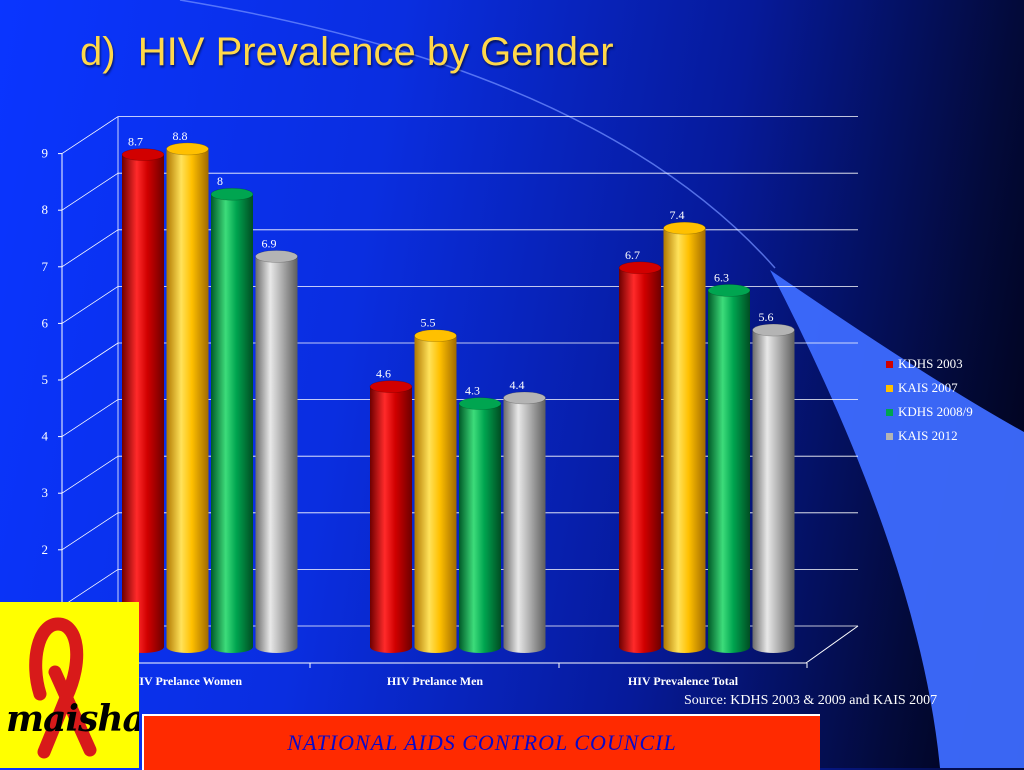  What do you see at coordinates (428, 323) in the screenshot?
I see `data-label: 5.5` at bounding box center [428, 323].